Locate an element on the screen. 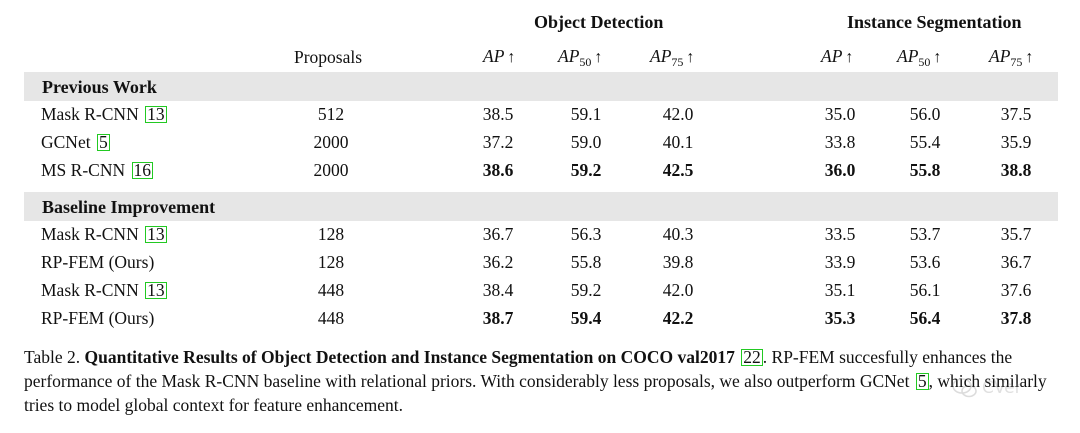 The height and width of the screenshot is (433, 1080). table-row: RP-FEM (Ours) 128 36.2 55.8 39.8 33.9 53.6 36.7 is located at coordinates (540, 266).